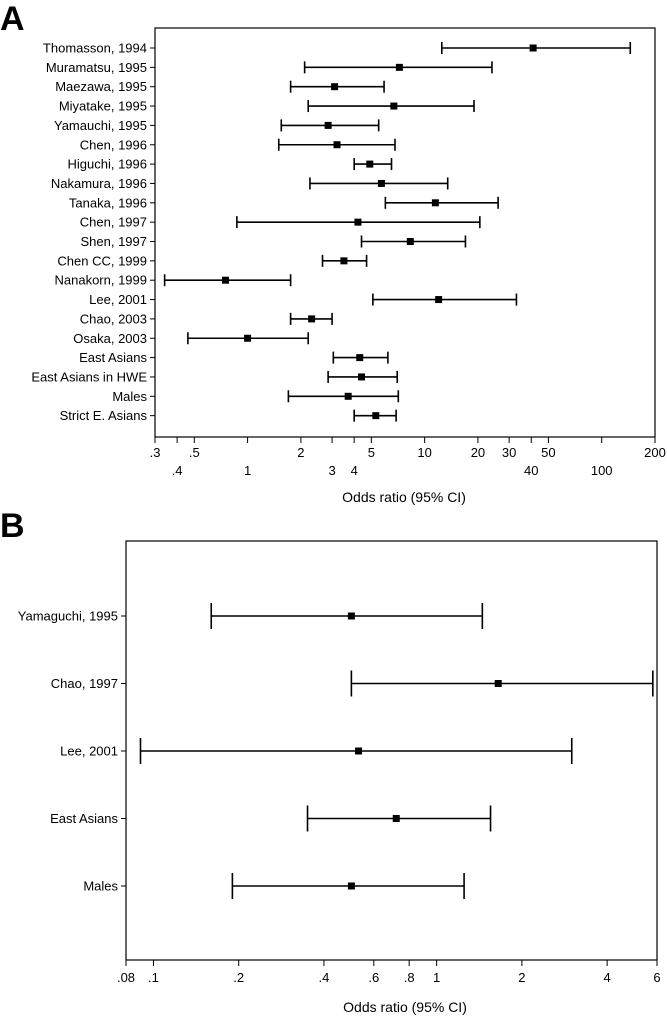  I want to click on panel-a-study-label: Thomasson, 1994, so click(95, 48).